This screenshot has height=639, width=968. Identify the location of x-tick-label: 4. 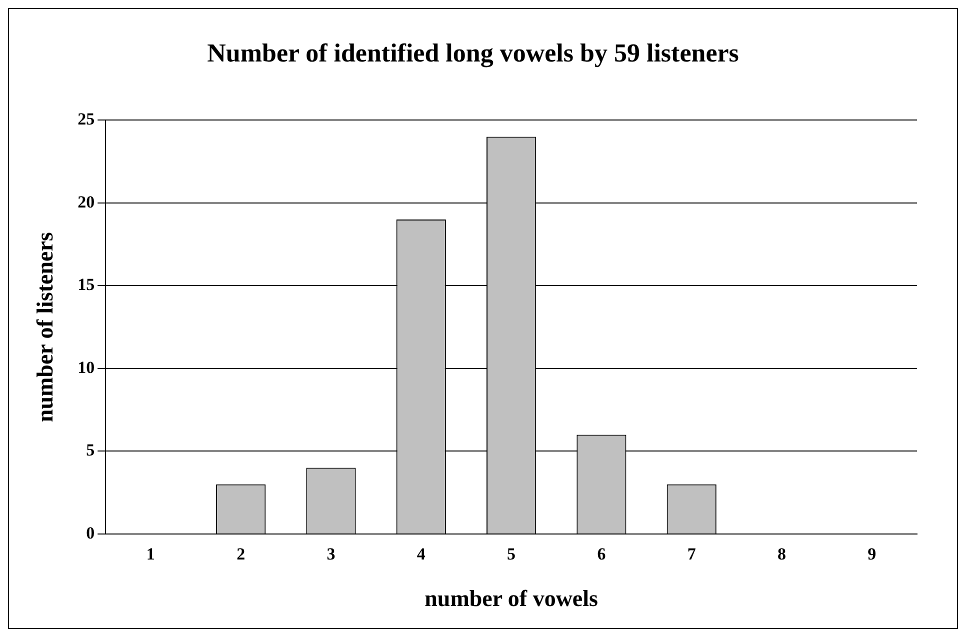
(421, 554).